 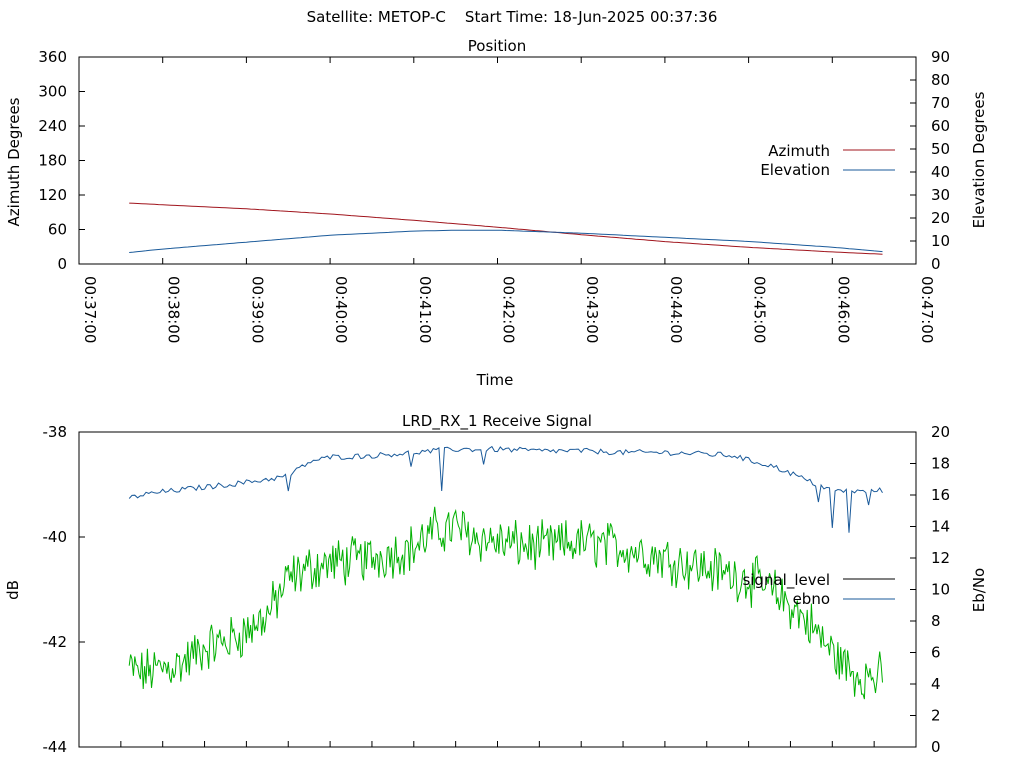 I want to click on position-xlabel: Time, so click(x=495, y=380).